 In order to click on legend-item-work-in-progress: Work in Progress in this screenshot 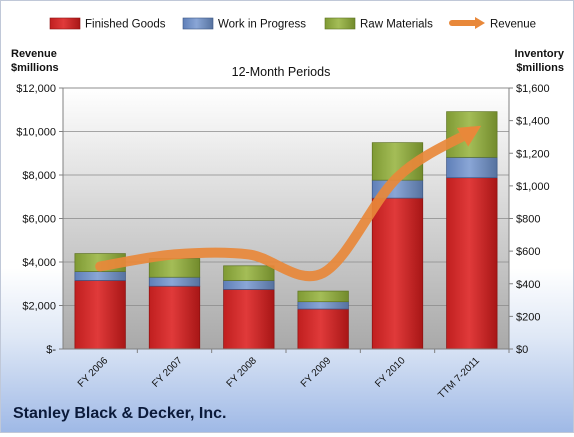, I will do `click(244, 24)`.